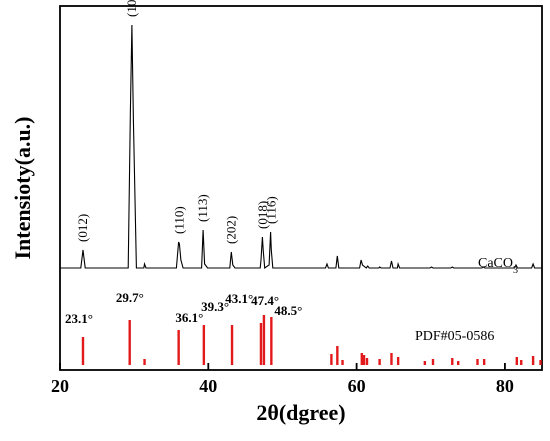 The width and height of the screenshot is (550, 441). Describe the element at coordinates (215, 306) in the screenshot. I see `reference-angle-label: 39.3°` at that location.